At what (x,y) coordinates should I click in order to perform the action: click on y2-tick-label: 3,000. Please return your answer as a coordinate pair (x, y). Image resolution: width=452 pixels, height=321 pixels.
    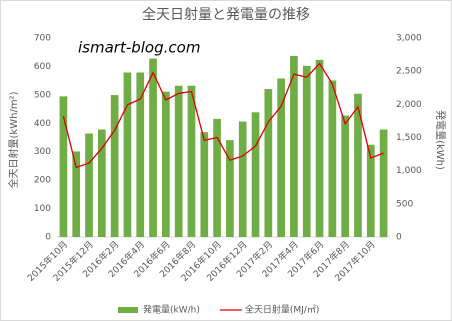
    Looking at the image, I should click on (409, 39).